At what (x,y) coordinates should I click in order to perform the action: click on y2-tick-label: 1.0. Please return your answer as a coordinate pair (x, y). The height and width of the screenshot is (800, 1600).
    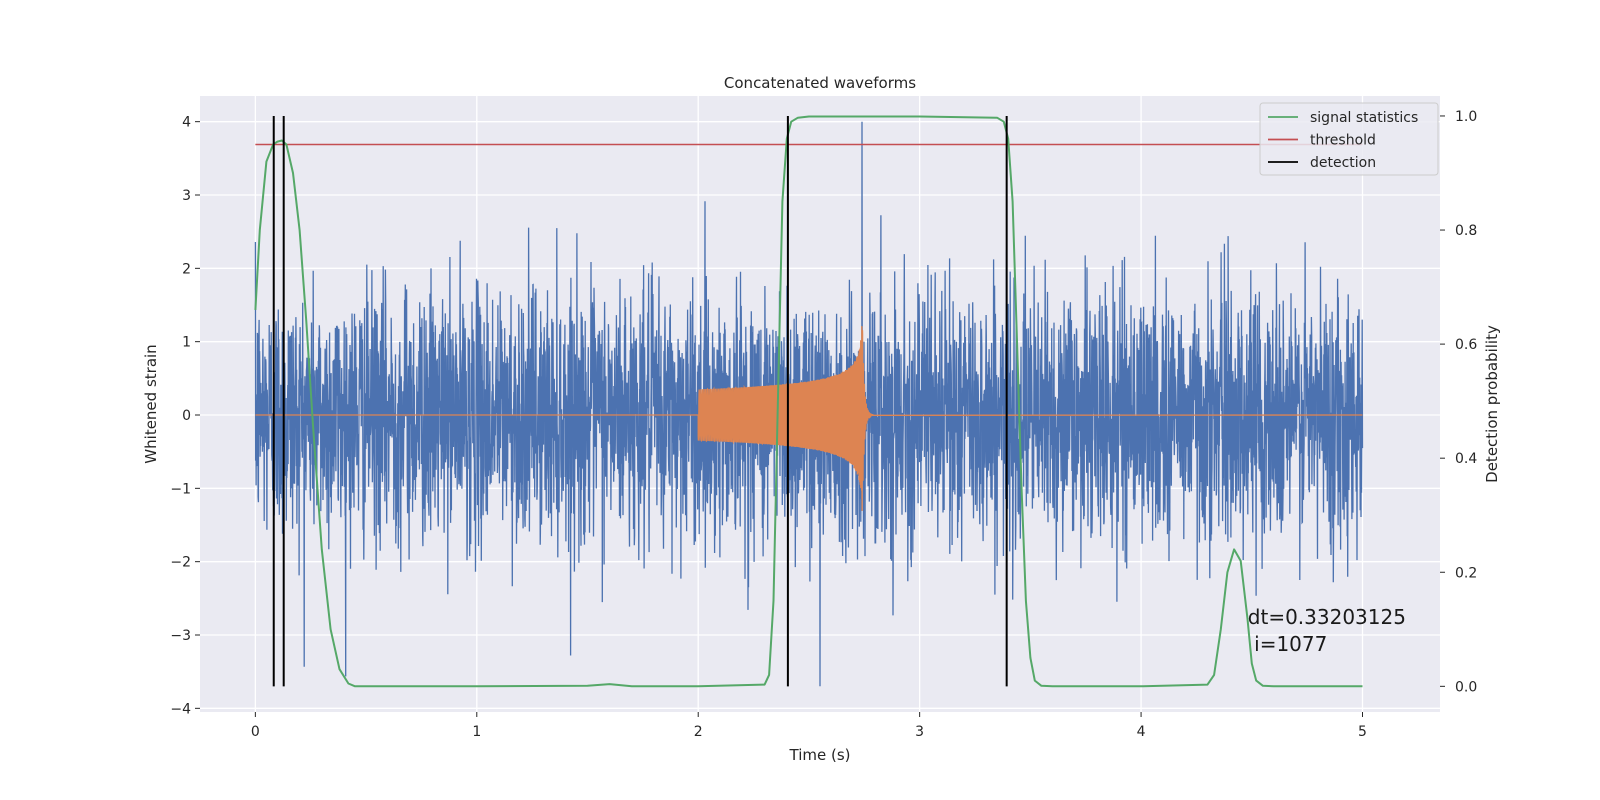
    Looking at the image, I should click on (1466, 117).